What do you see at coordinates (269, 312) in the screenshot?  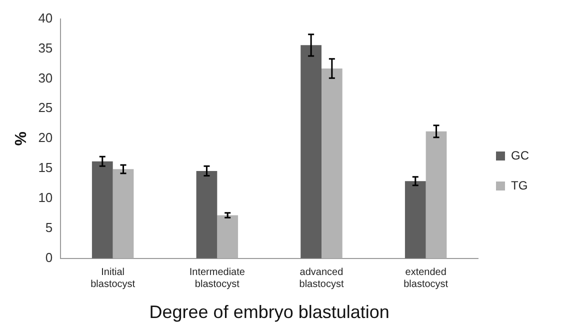 I see `x-axis-title: Degree of embryo blastulation` at bounding box center [269, 312].